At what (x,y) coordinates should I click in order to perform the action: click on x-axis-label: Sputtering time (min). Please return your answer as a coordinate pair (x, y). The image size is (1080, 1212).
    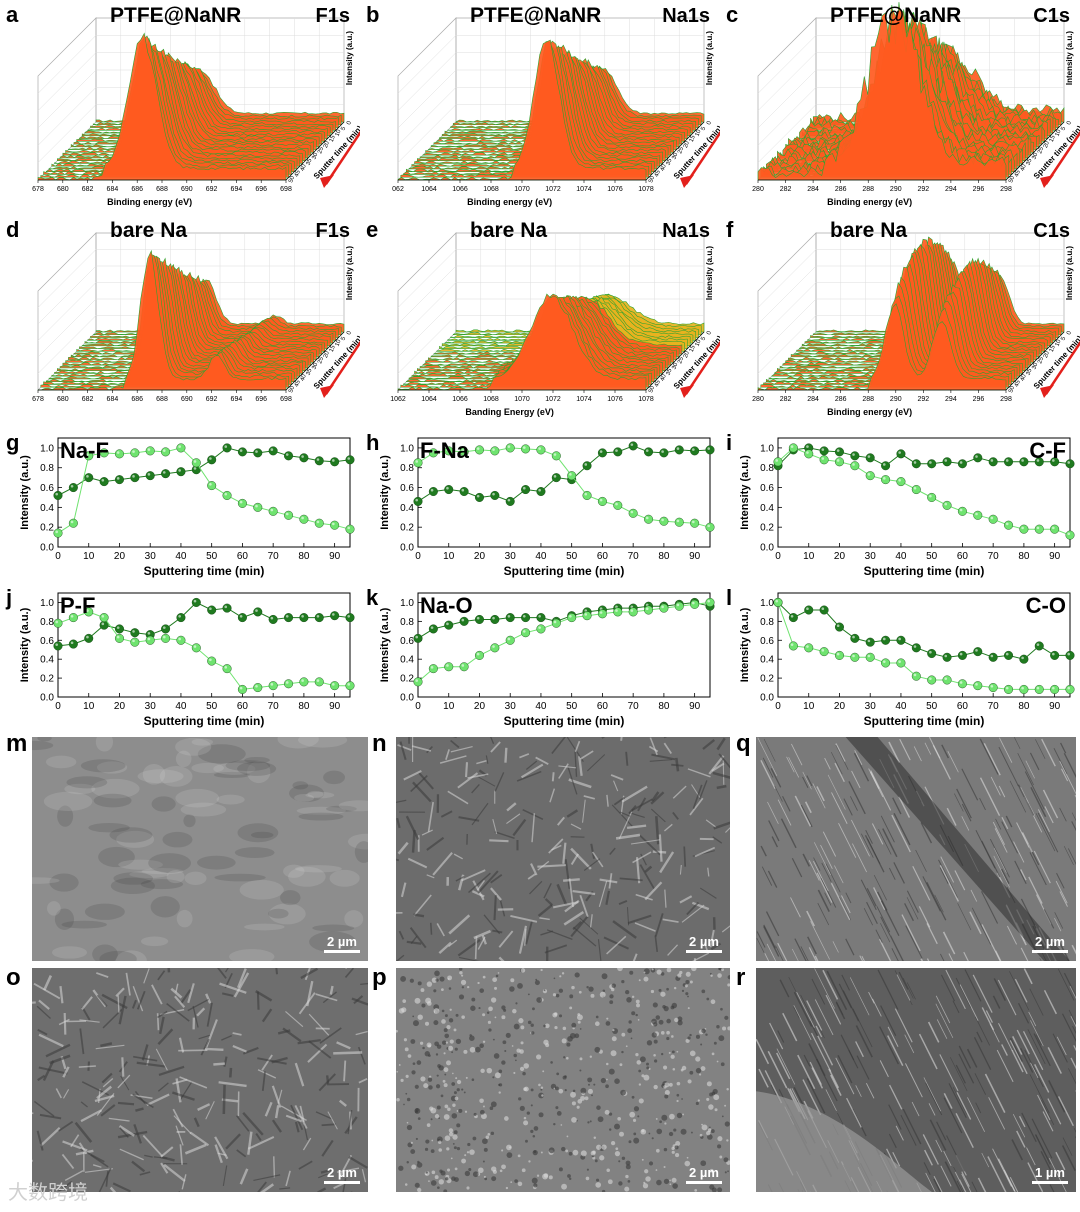
    Looking at the image, I should click on (204, 721).